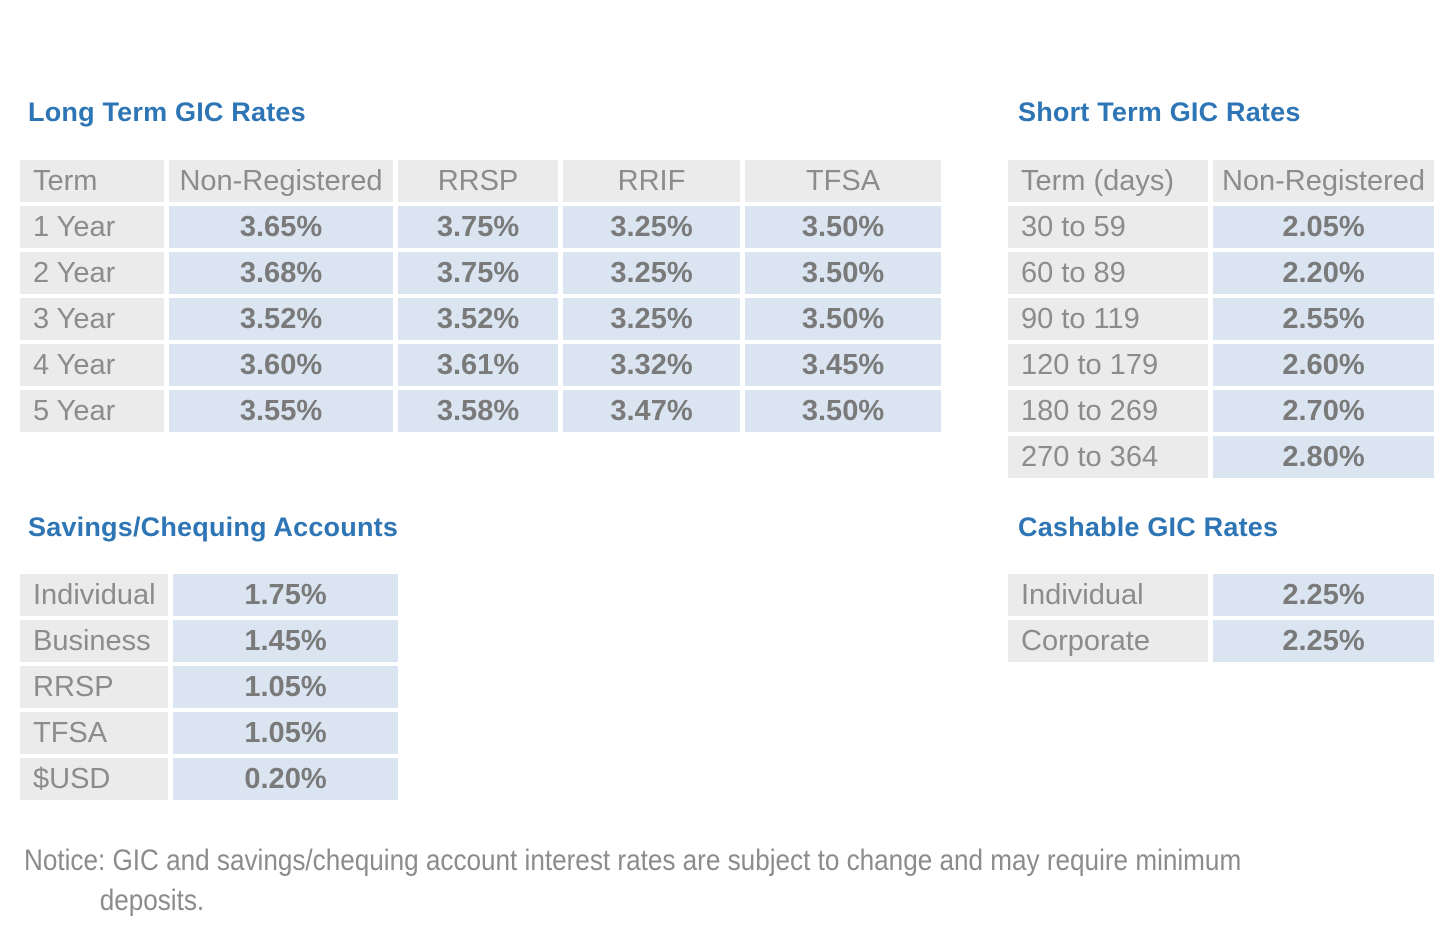 This screenshot has height=945, width=1454. What do you see at coordinates (1108, 365) in the screenshot?
I see `term-cell: 120 to 179` at bounding box center [1108, 365].